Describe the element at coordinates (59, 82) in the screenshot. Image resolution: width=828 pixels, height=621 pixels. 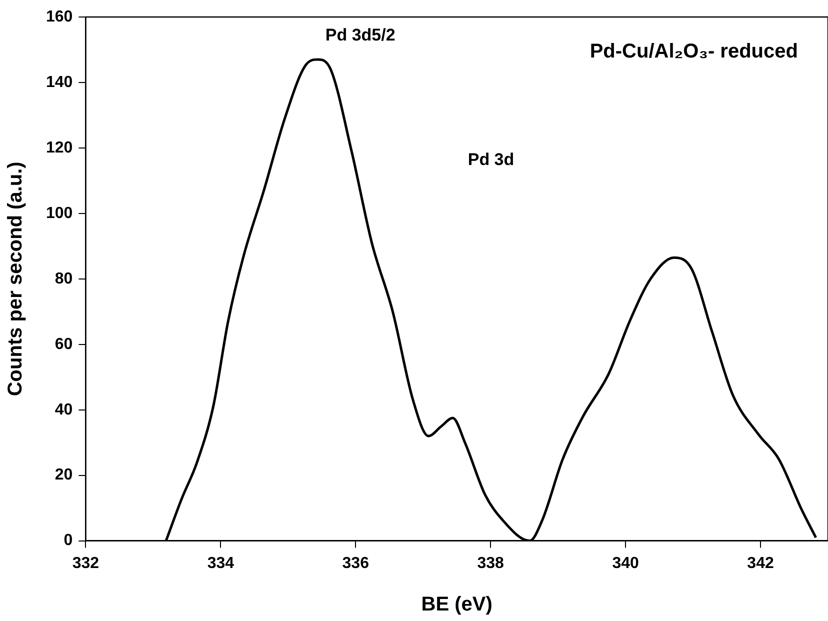
I see `y-tick-label: 140` at that location.